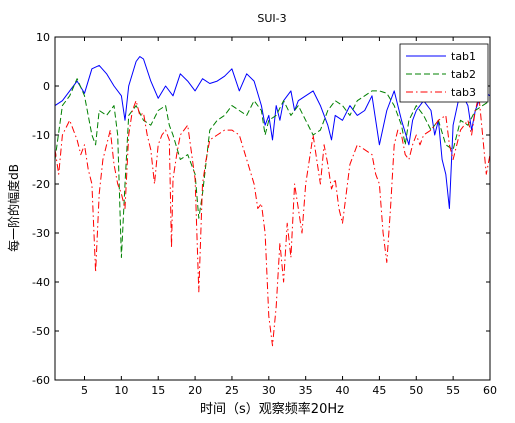  What do you see at coordinates (41, 135) in the screenshot?
I see `y-tick-label: -10` at bounding box center [41, 135].